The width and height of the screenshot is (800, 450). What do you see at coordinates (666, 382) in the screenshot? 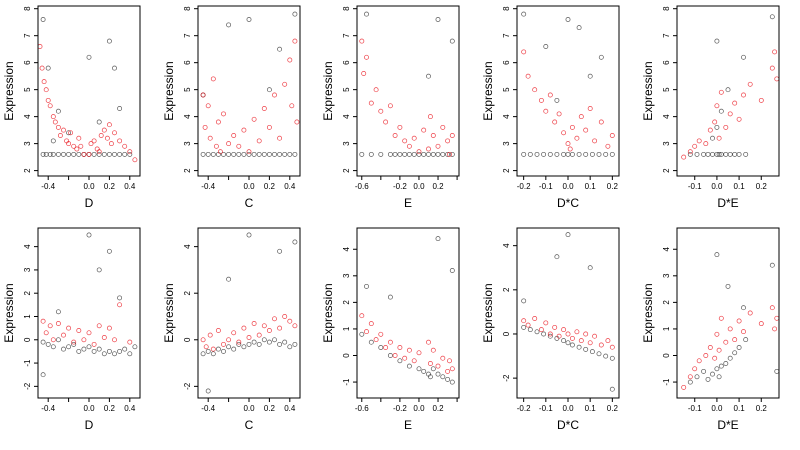
I see `y-tick-label: -1` at bounding box center [666, 382].